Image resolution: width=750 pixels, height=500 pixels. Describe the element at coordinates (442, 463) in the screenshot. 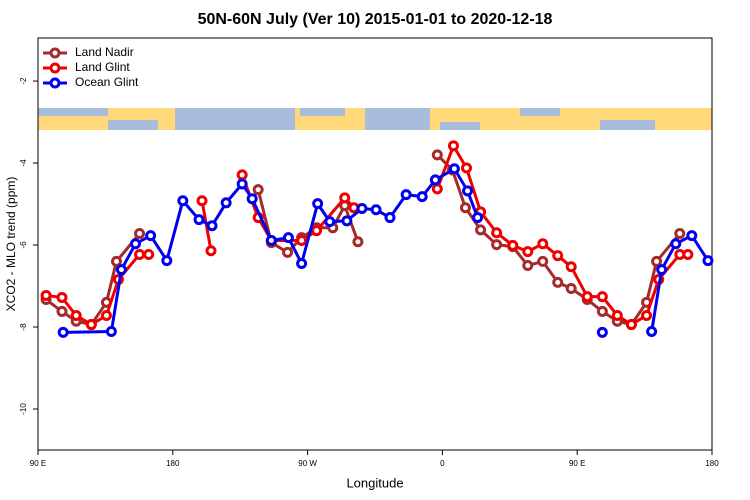

I see `x-tick-label: 0` at that location.